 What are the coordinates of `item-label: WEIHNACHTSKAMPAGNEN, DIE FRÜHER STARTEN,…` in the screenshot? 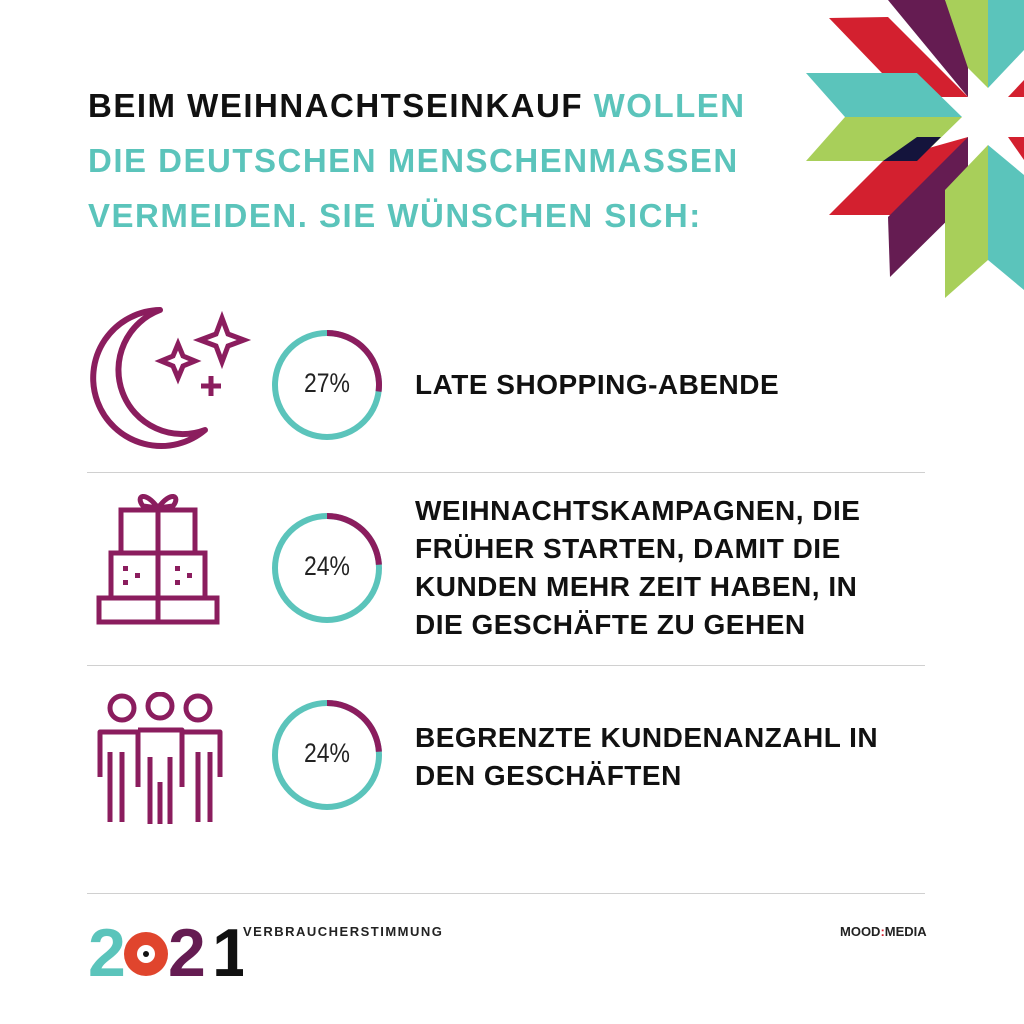 It's located at (637, 568).